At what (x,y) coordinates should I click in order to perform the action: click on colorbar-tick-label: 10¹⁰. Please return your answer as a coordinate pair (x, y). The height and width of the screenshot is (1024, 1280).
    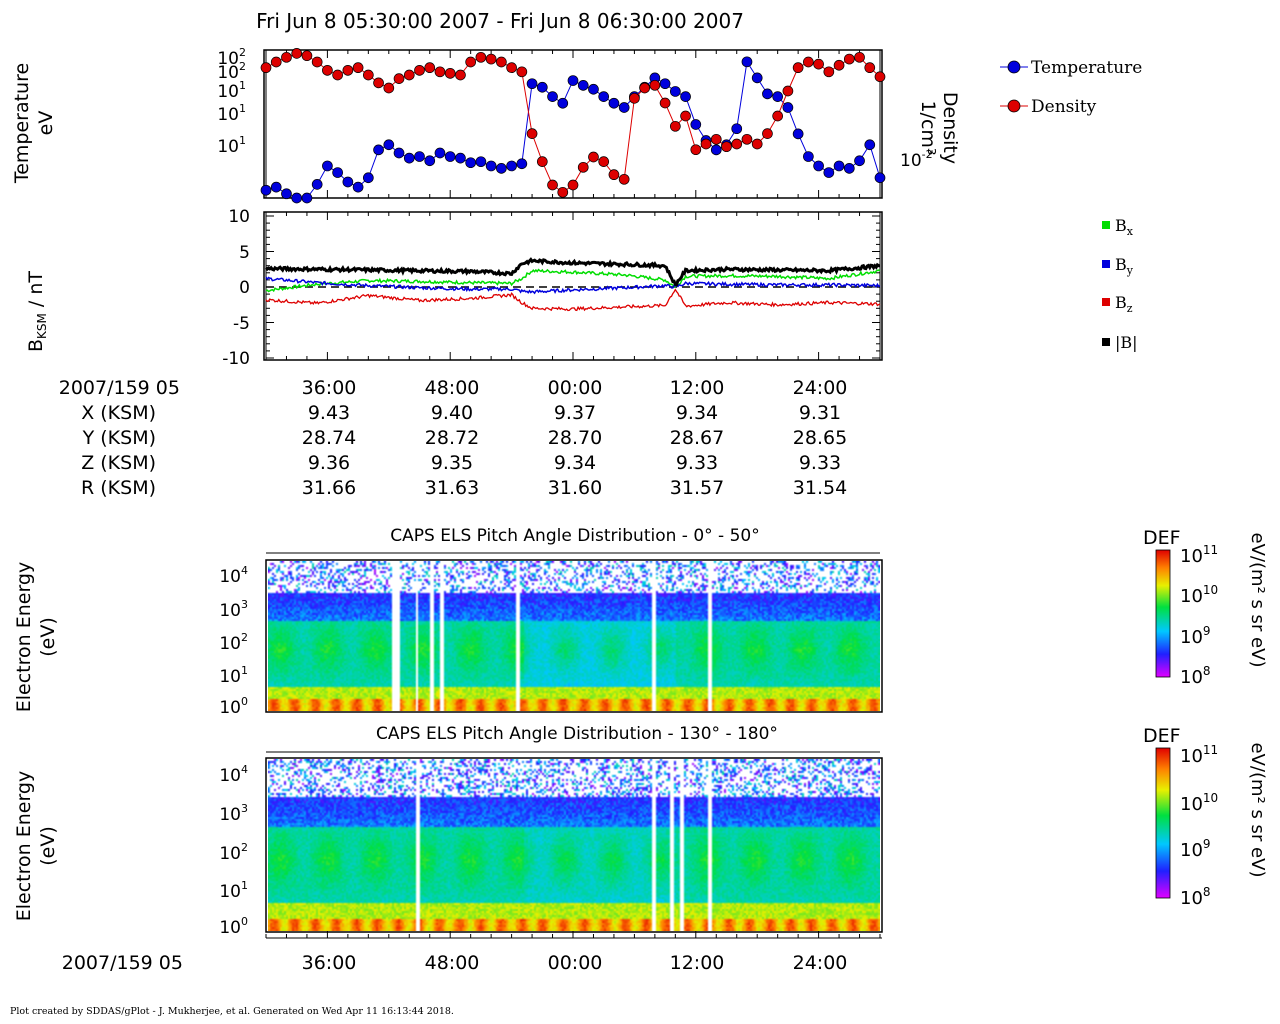
    Looking at the image, I should click on (1199, 803).